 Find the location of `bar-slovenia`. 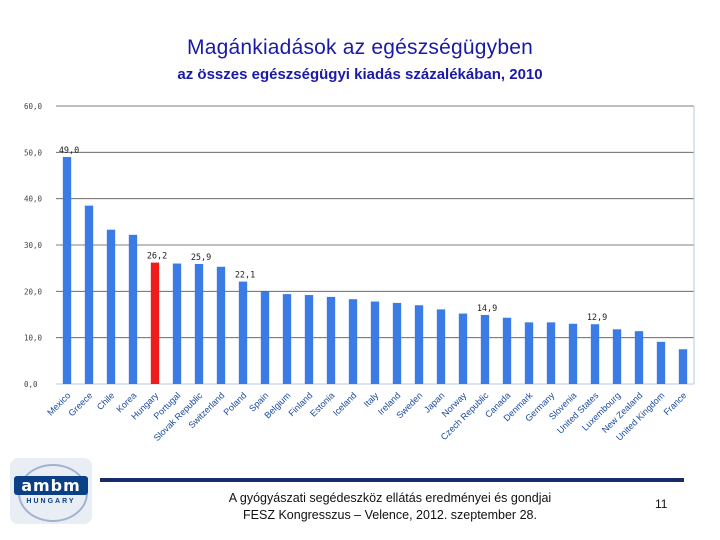

bar-slovenia is located at coordinates (573, 353).